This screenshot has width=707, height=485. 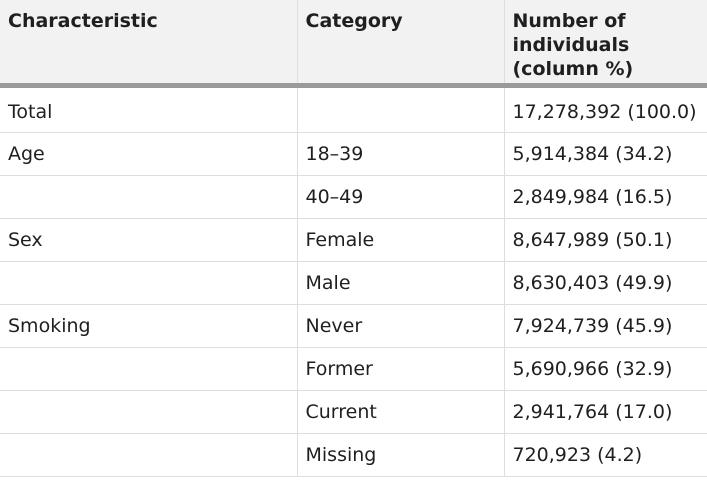 I want to click on category-cell: 40–49, so click(x=400, y=197).